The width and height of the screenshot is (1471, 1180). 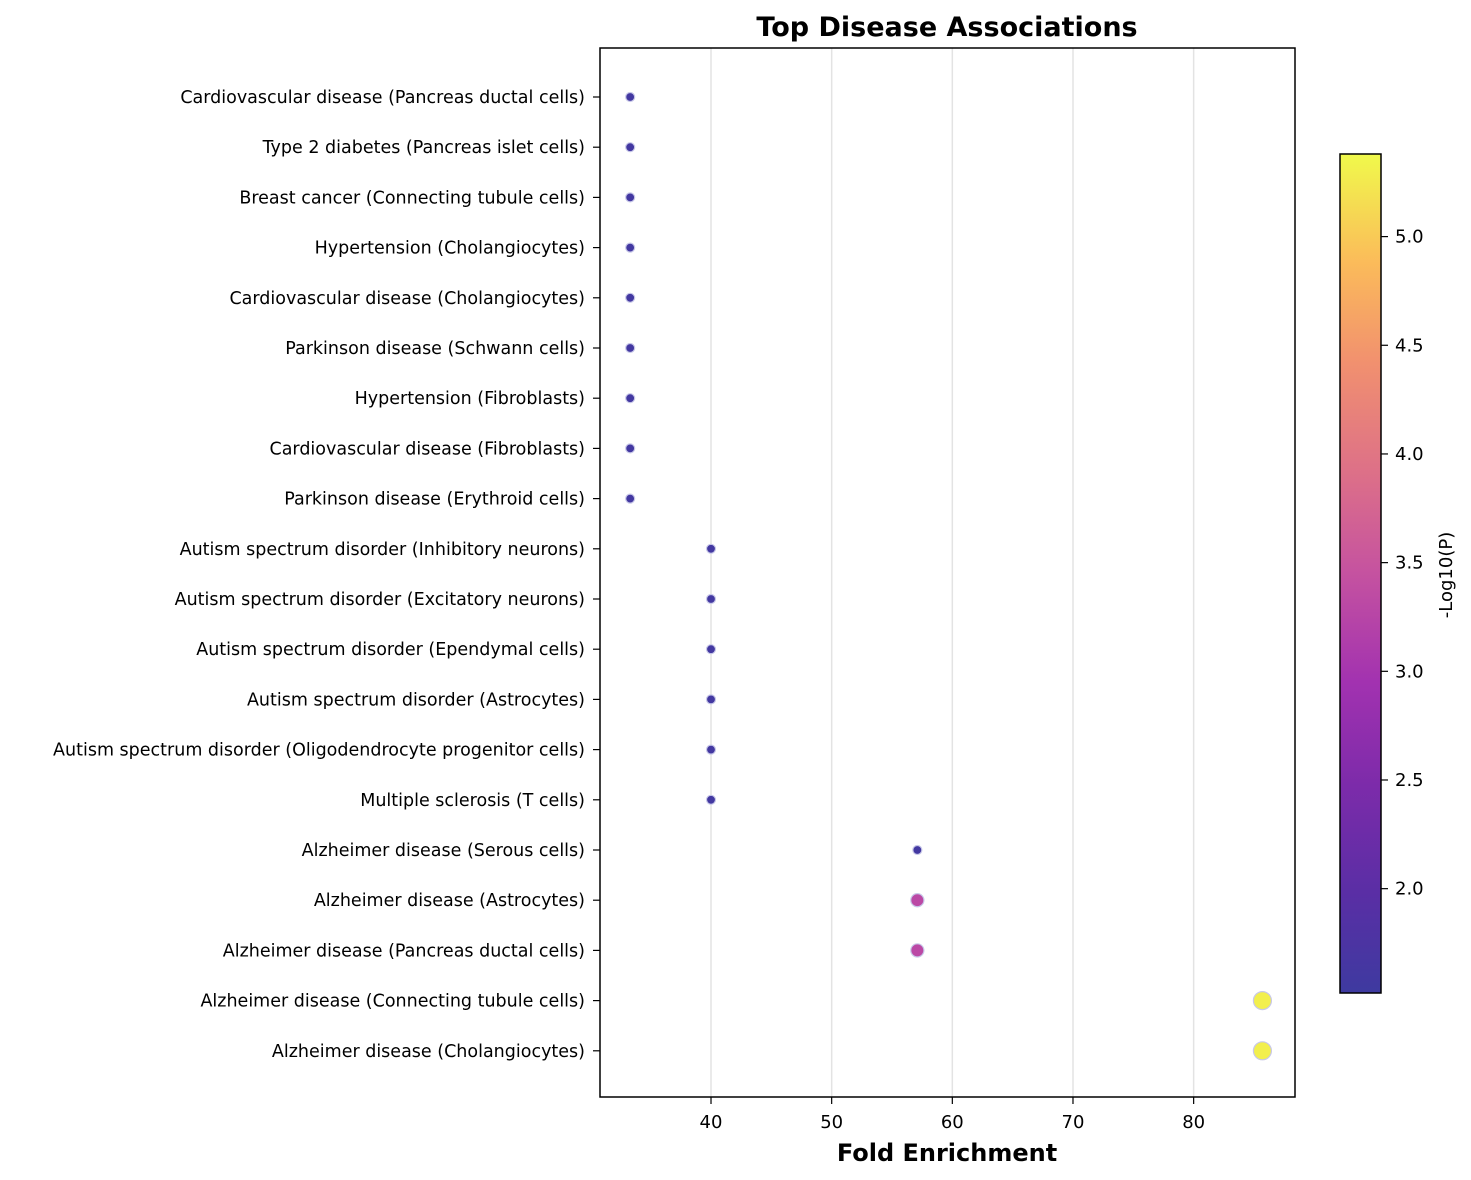 What do you see at coordinates (427, 449) in the screenshot?
I see `y-category-label: Cardiovascular disease (Fibroblasts)` at bounding box center [427, 449].